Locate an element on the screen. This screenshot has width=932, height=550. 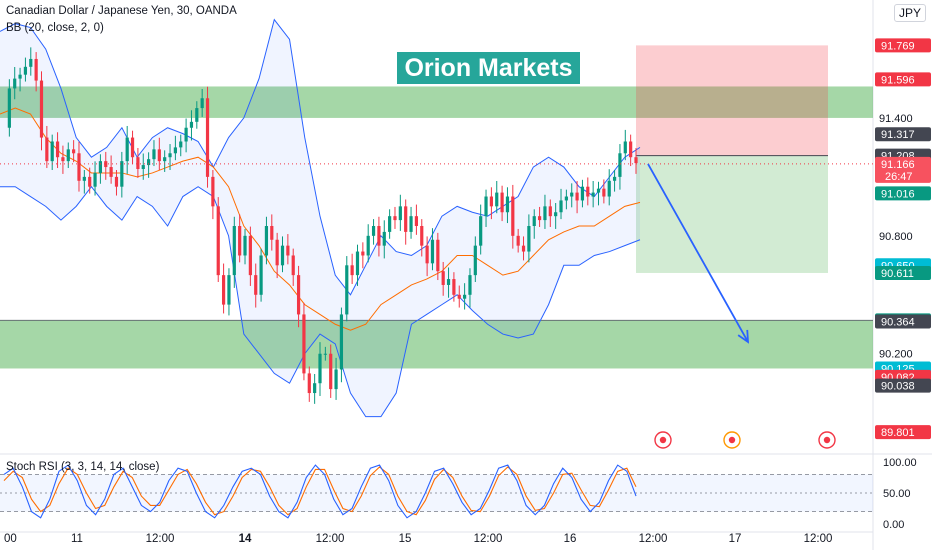
bb-indicator-label: BB (20, close, 2, 0) is located at coordinates (55, 28).